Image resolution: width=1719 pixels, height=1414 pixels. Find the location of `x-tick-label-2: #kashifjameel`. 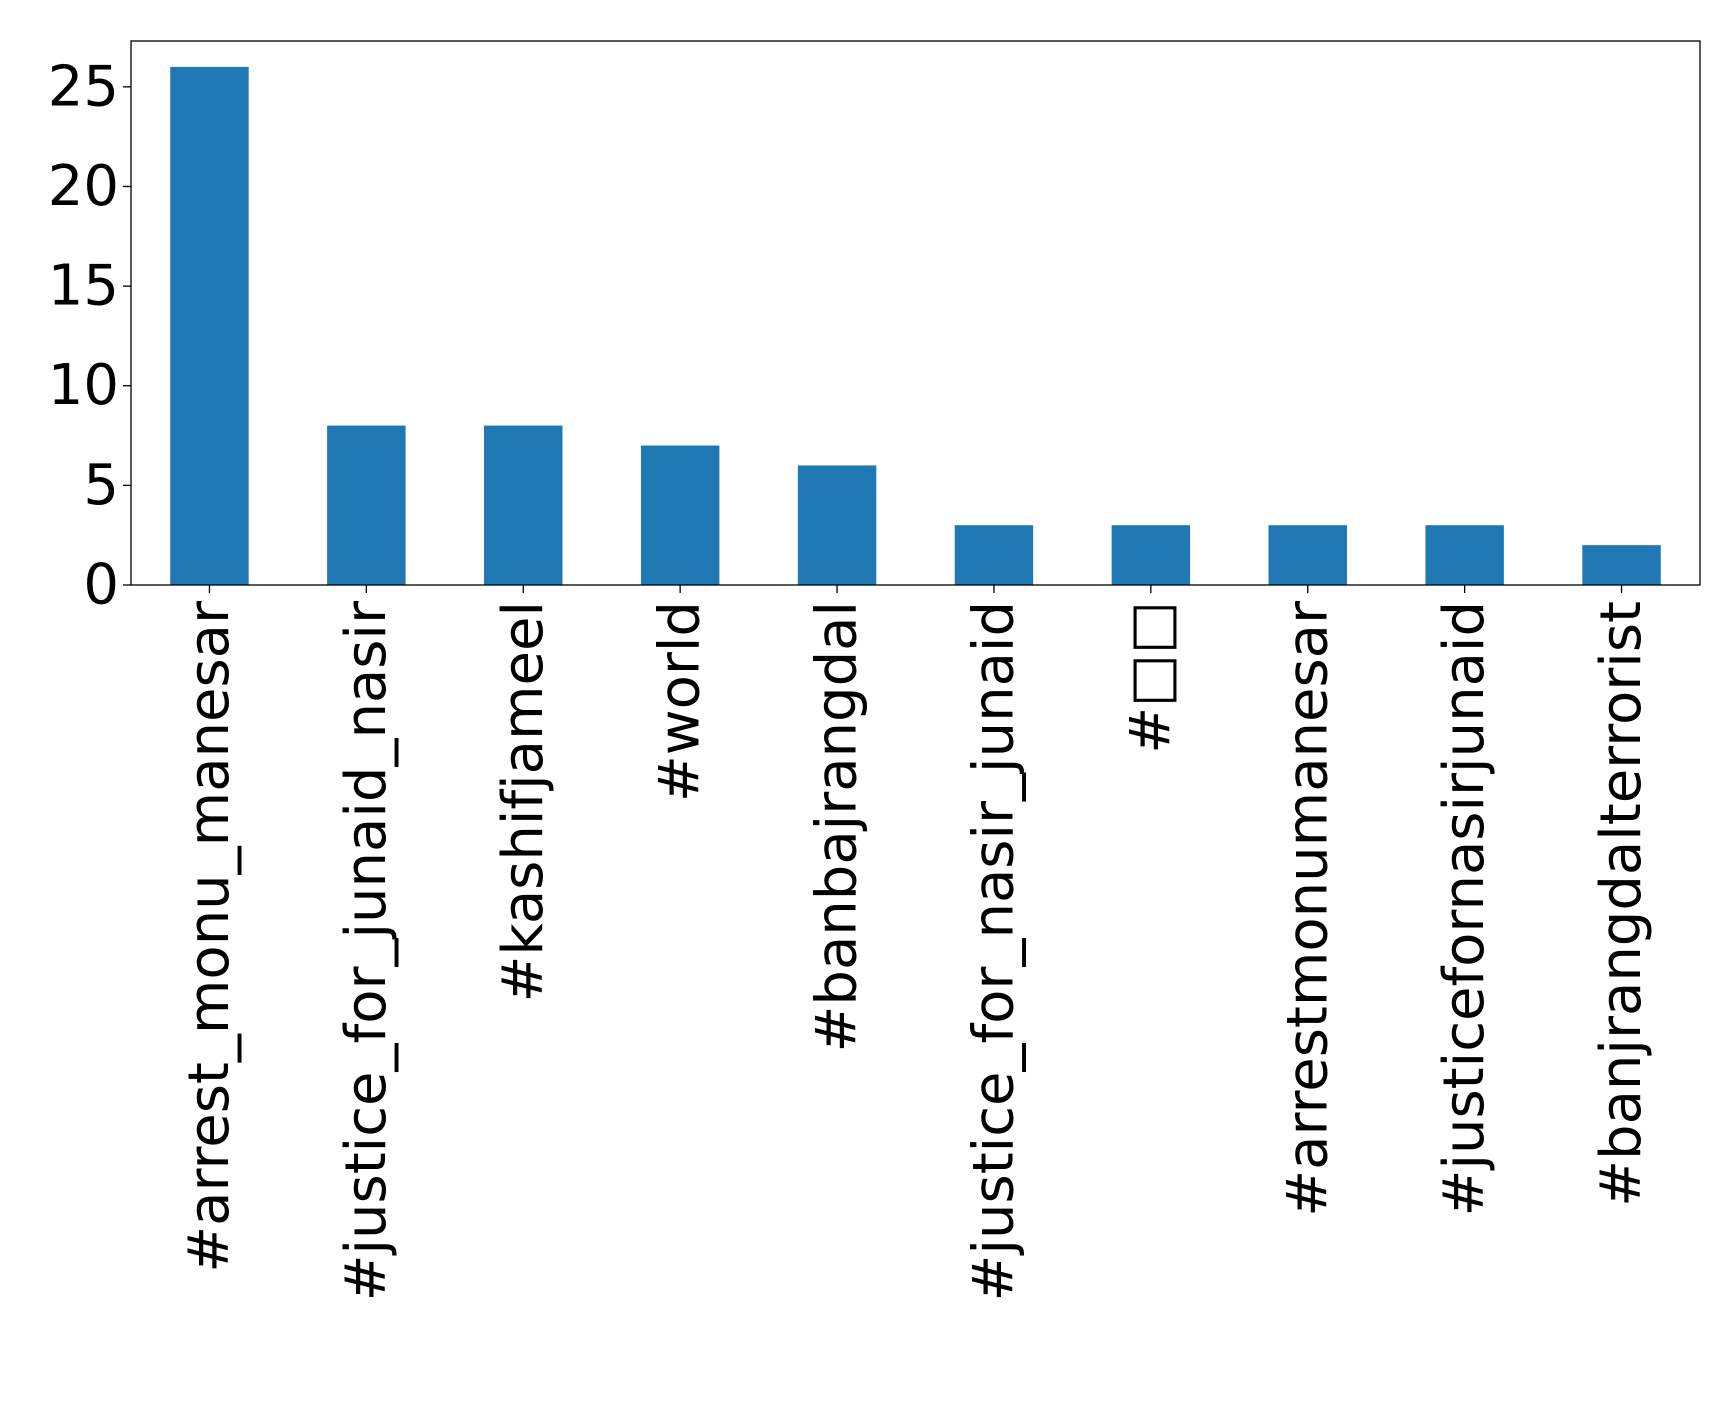

x-tick-label-2: #kashifjameel is located at coordinates (523, 802).